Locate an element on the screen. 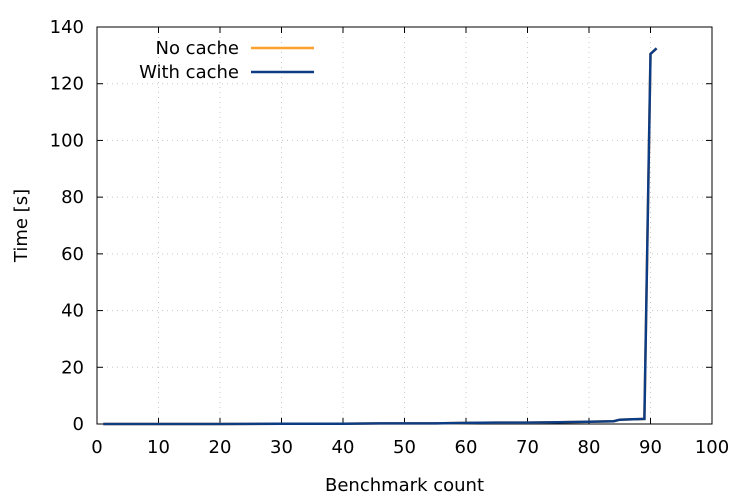 The image size is (750, 500). x-tick-label: 100 is located at coordinates (712, 447).